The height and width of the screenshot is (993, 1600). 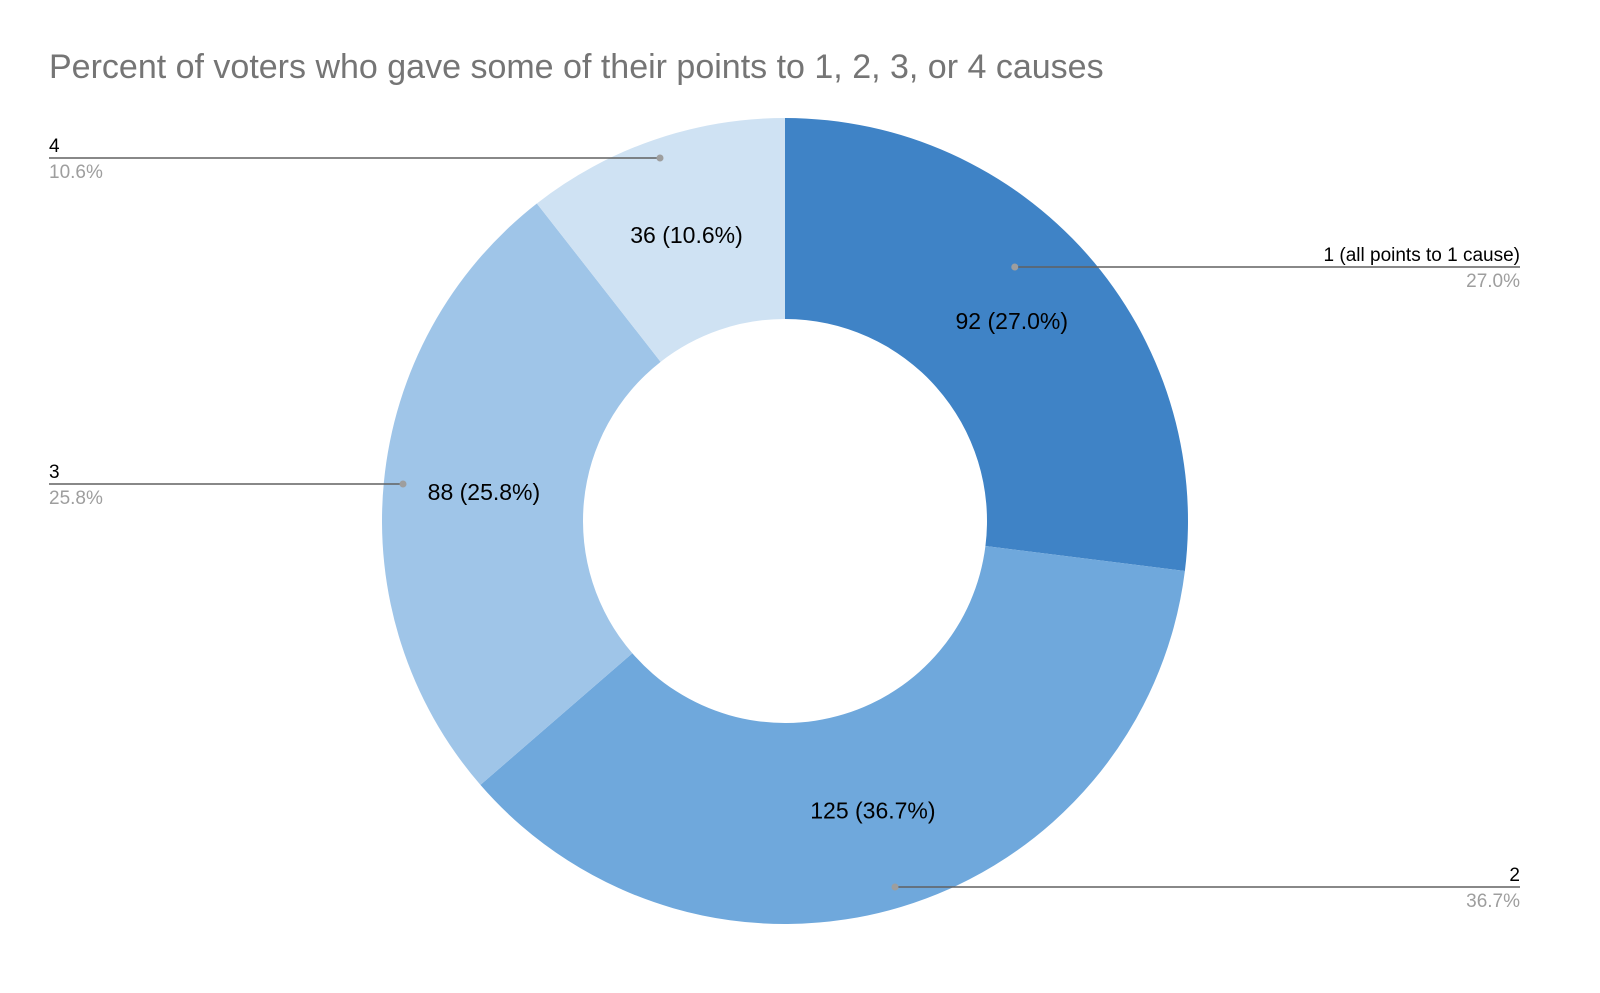 I want to click on callout-category-label: 4, so click(x=54, y=146).